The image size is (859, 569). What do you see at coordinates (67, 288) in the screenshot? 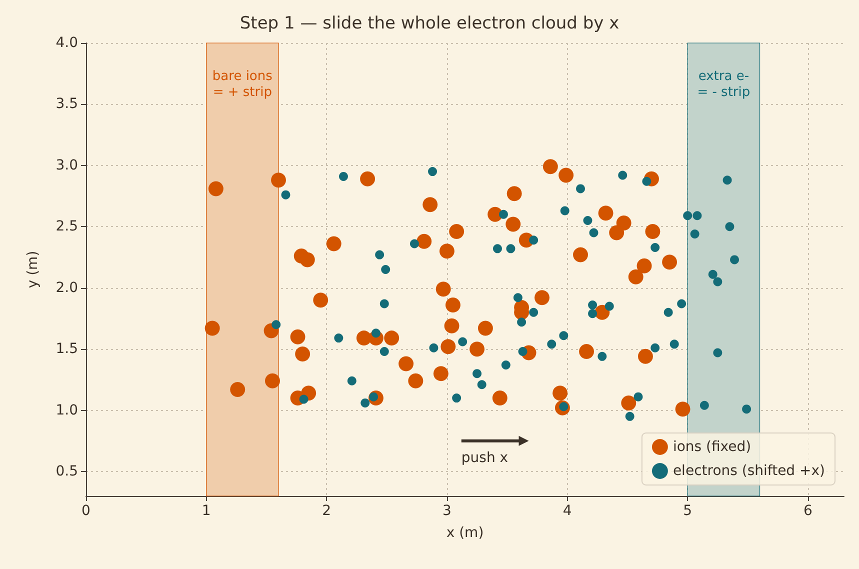
I see `y-tick-label: 2.0` at bounding box center [67, 288].